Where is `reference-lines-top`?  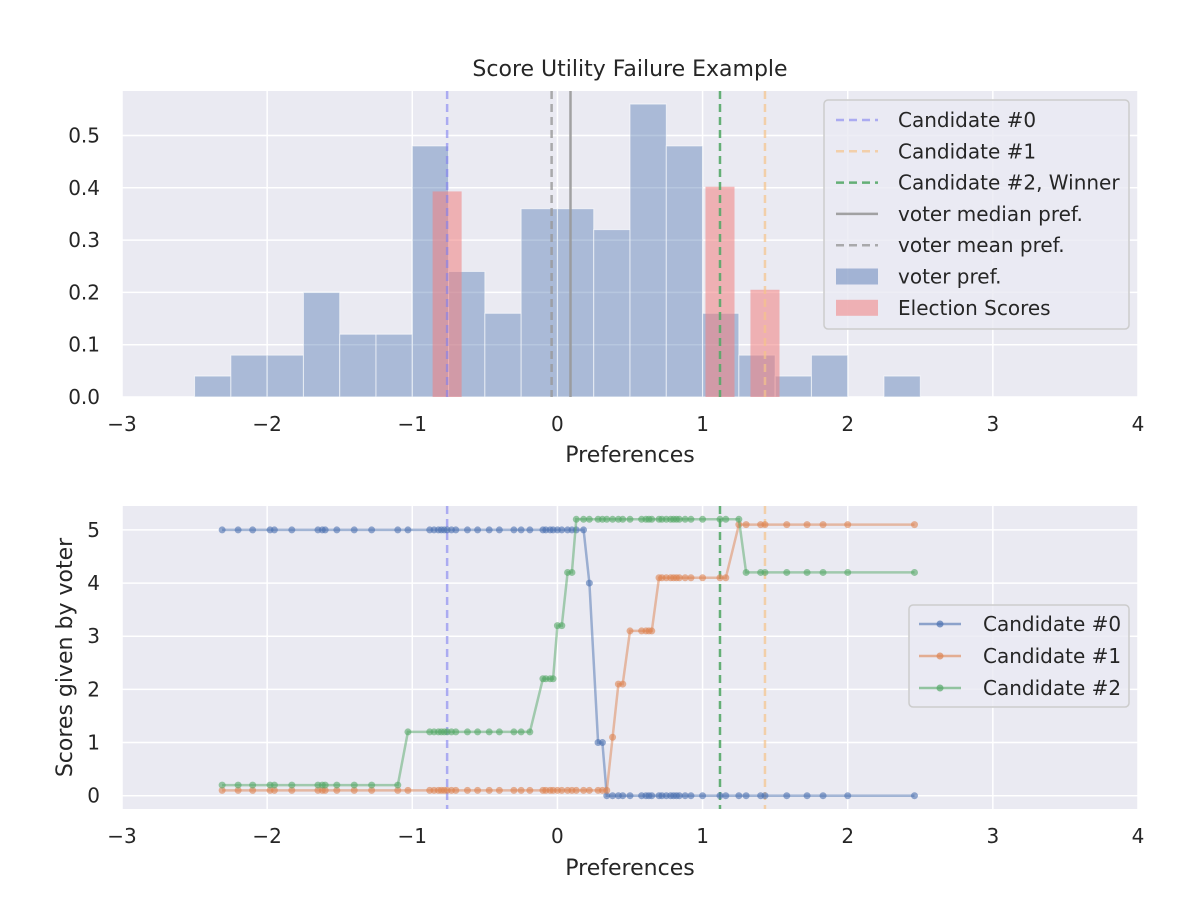
reference-lines-top is located at coordinates (606, 244).